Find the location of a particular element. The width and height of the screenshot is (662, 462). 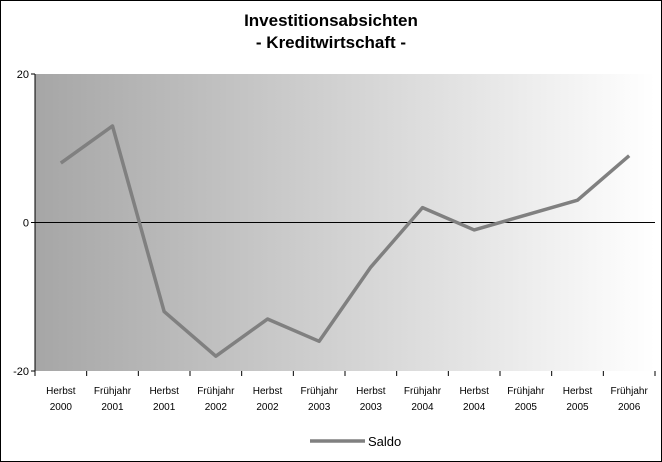

y-tick-label: 20 is located at coordinates (23, 75).